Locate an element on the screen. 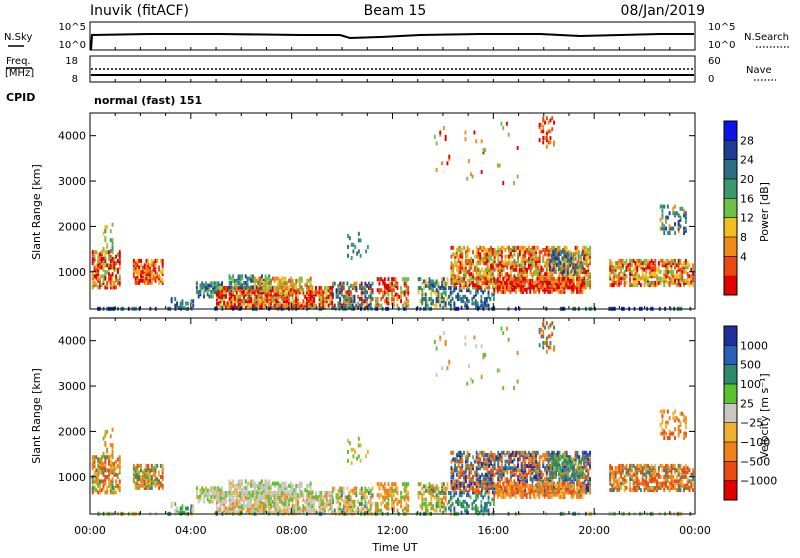 The width and height of the screenshot is (800, 558). date-title: 08/Jan/2019 is located at coordinates (663, 11).